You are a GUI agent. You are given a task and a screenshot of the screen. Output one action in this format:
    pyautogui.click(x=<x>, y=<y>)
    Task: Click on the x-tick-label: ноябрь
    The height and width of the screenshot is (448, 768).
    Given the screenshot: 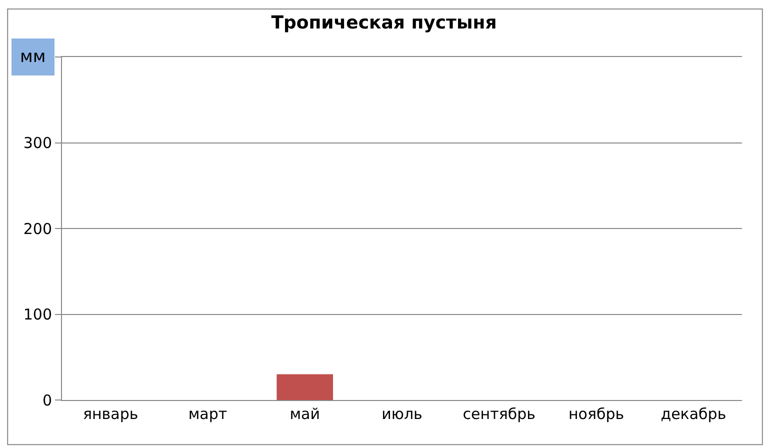 What is the action you would take?
    pyautogui.click(x=596, y=414)
    